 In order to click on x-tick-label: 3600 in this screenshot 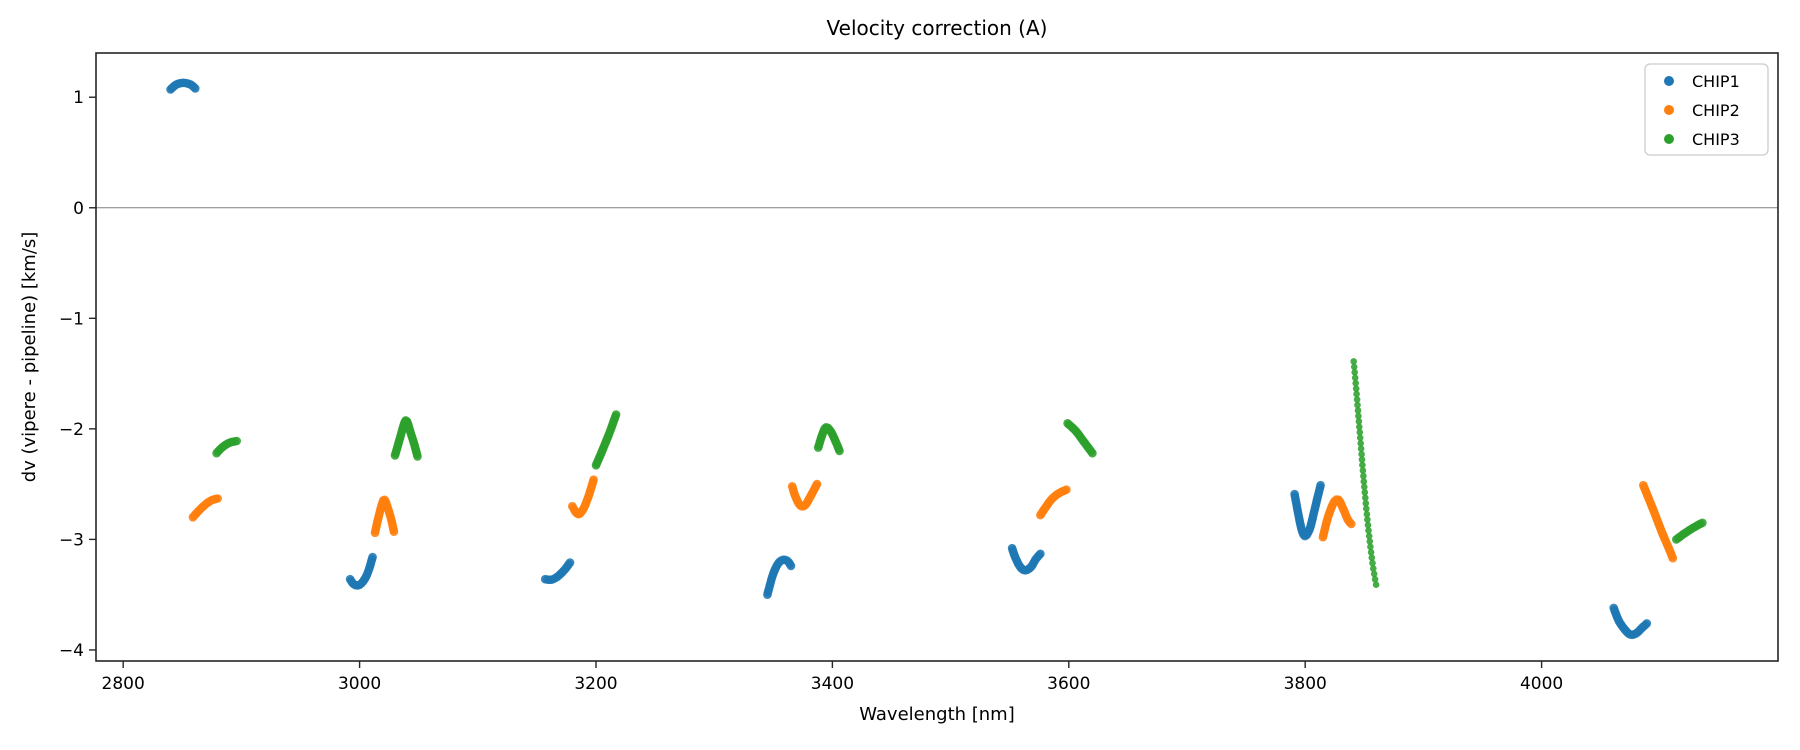, I will do `click(1068, 684)`.